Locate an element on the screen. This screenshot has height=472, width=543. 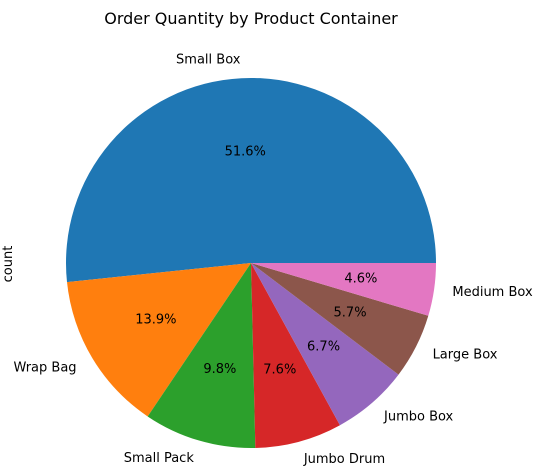
slice-percent-small-pack: 9.8% is located at coordinates (219, 369).